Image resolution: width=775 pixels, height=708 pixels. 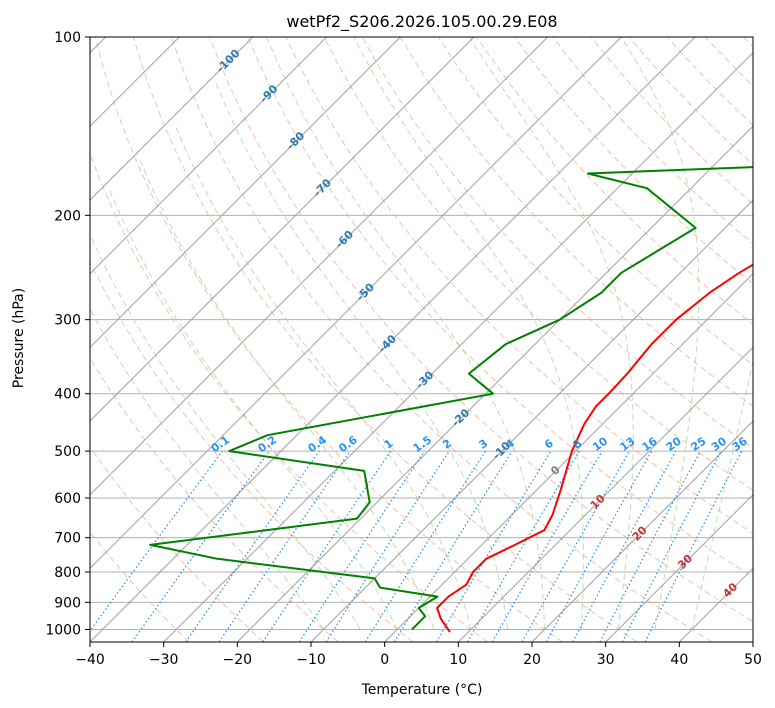 What do you see at coordinates (348, 444) in the screenshot?
I see `mixing-ratio-label: 0.6` at bounding box center [348, 444].